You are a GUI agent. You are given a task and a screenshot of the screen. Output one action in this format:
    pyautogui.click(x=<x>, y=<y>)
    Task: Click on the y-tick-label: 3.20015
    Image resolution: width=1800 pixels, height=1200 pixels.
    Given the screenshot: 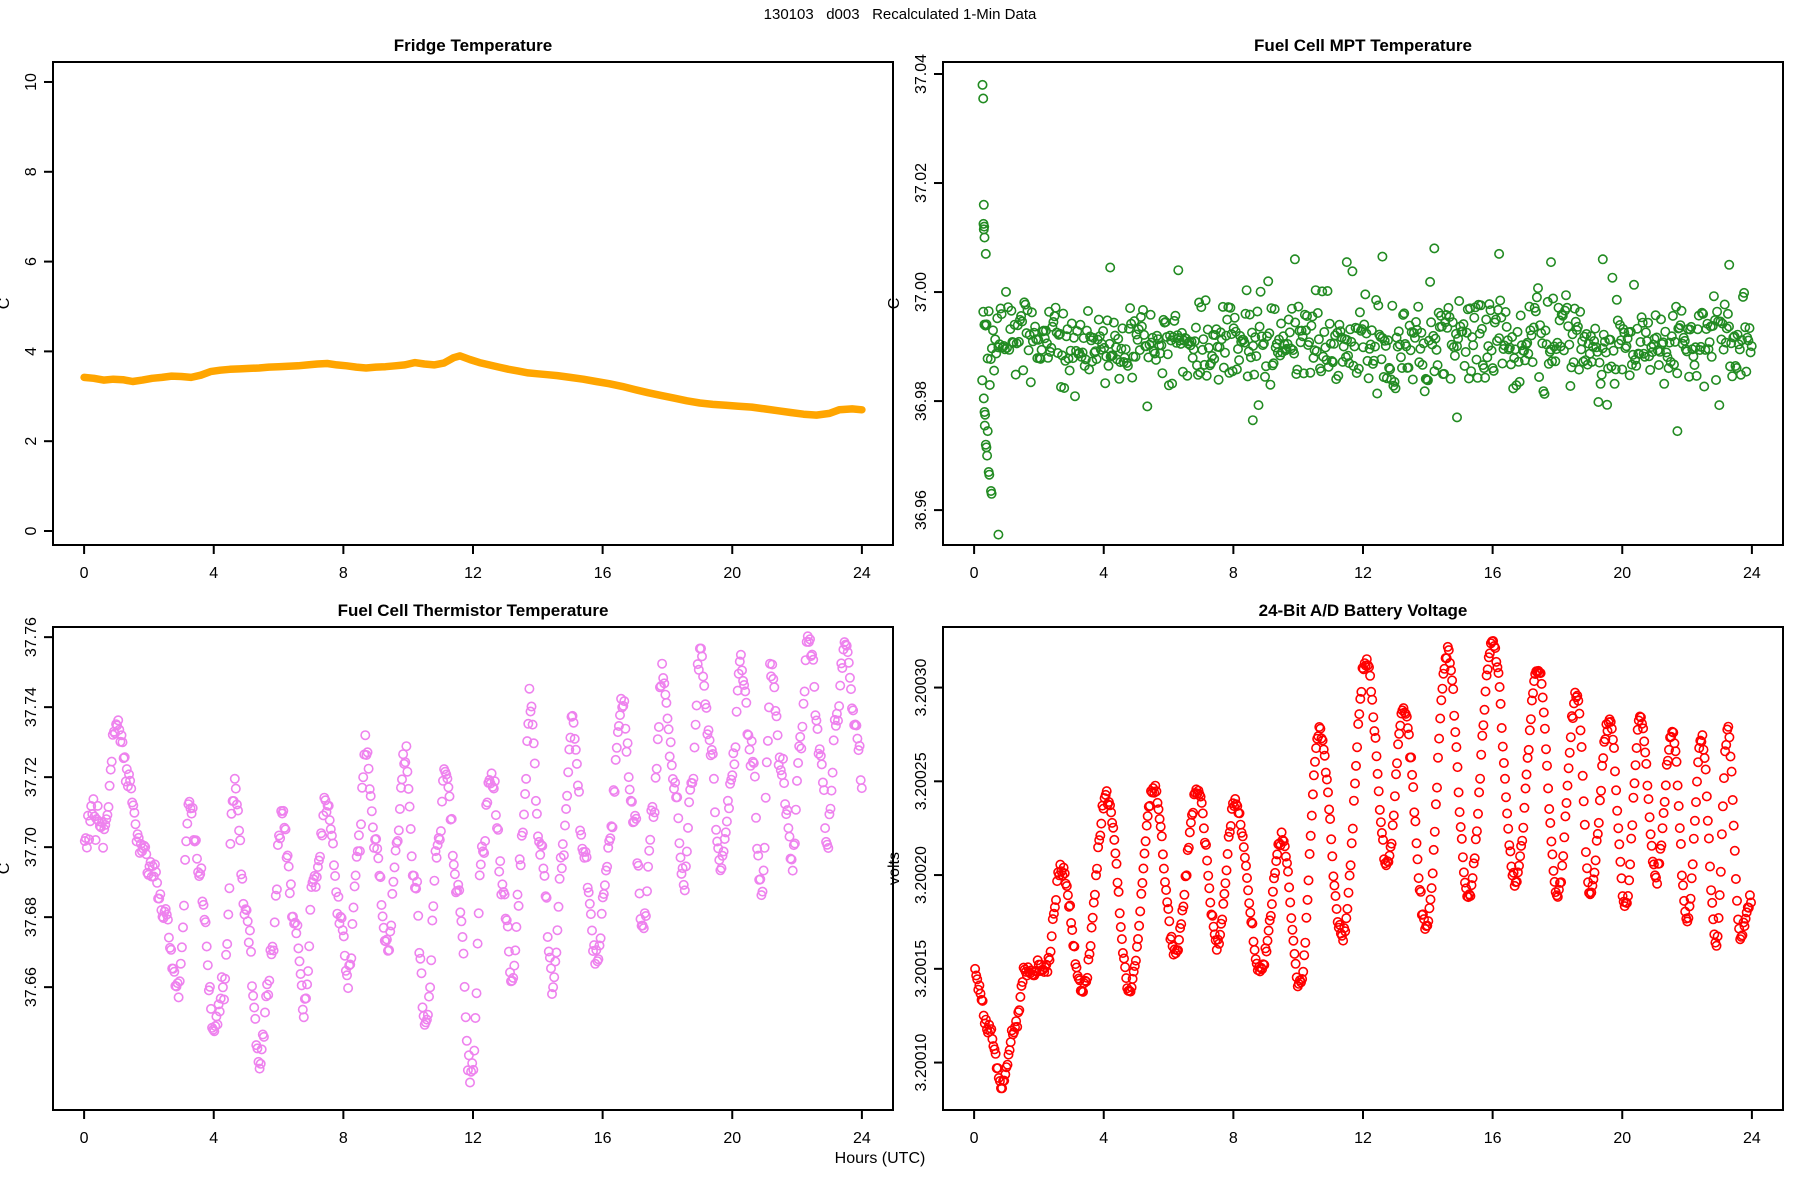 What is the action you would take?
    pyautogui.click(x=921, y=969)
    